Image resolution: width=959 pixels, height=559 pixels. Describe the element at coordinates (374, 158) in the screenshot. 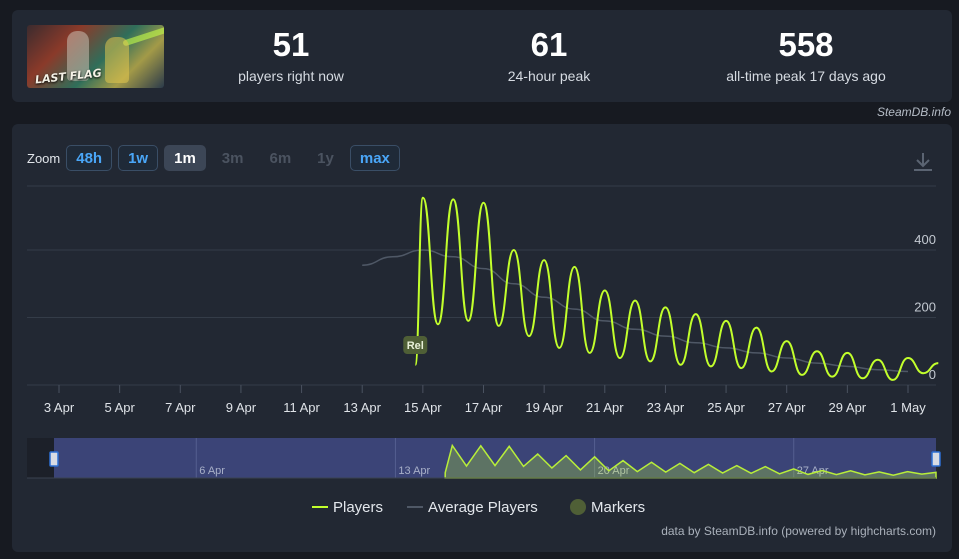

I see `zoom-max-button: max` at that location.